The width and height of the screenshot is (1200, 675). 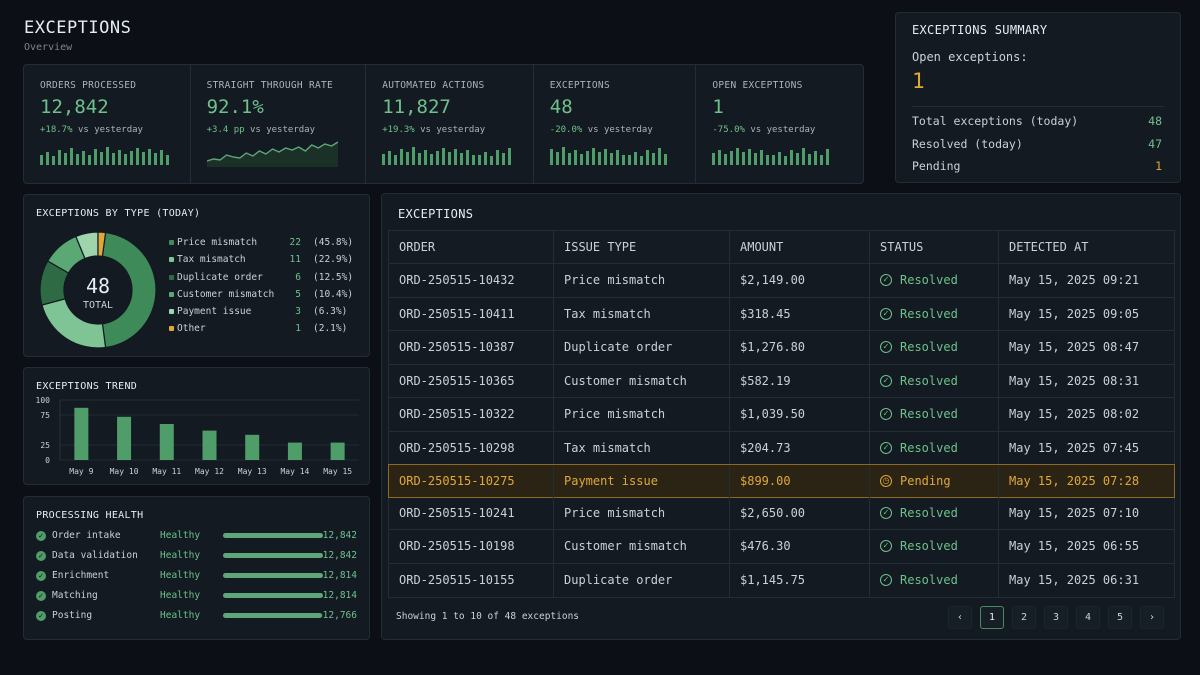 I want to click on trend-y-tick: 75, so click(x=45, y=415).